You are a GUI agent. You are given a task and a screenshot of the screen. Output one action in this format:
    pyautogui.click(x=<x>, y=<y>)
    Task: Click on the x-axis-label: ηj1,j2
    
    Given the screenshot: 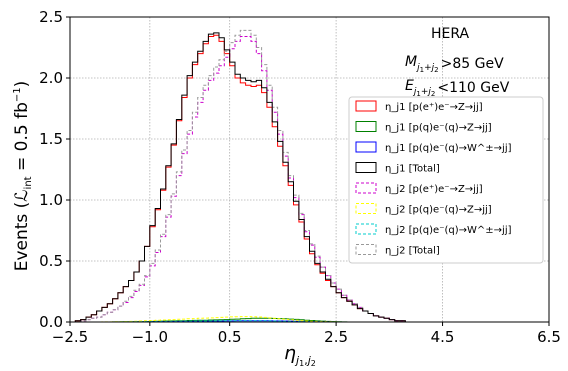 What is the action you would take?
    pyautogui.click(x=300, y=355)
    